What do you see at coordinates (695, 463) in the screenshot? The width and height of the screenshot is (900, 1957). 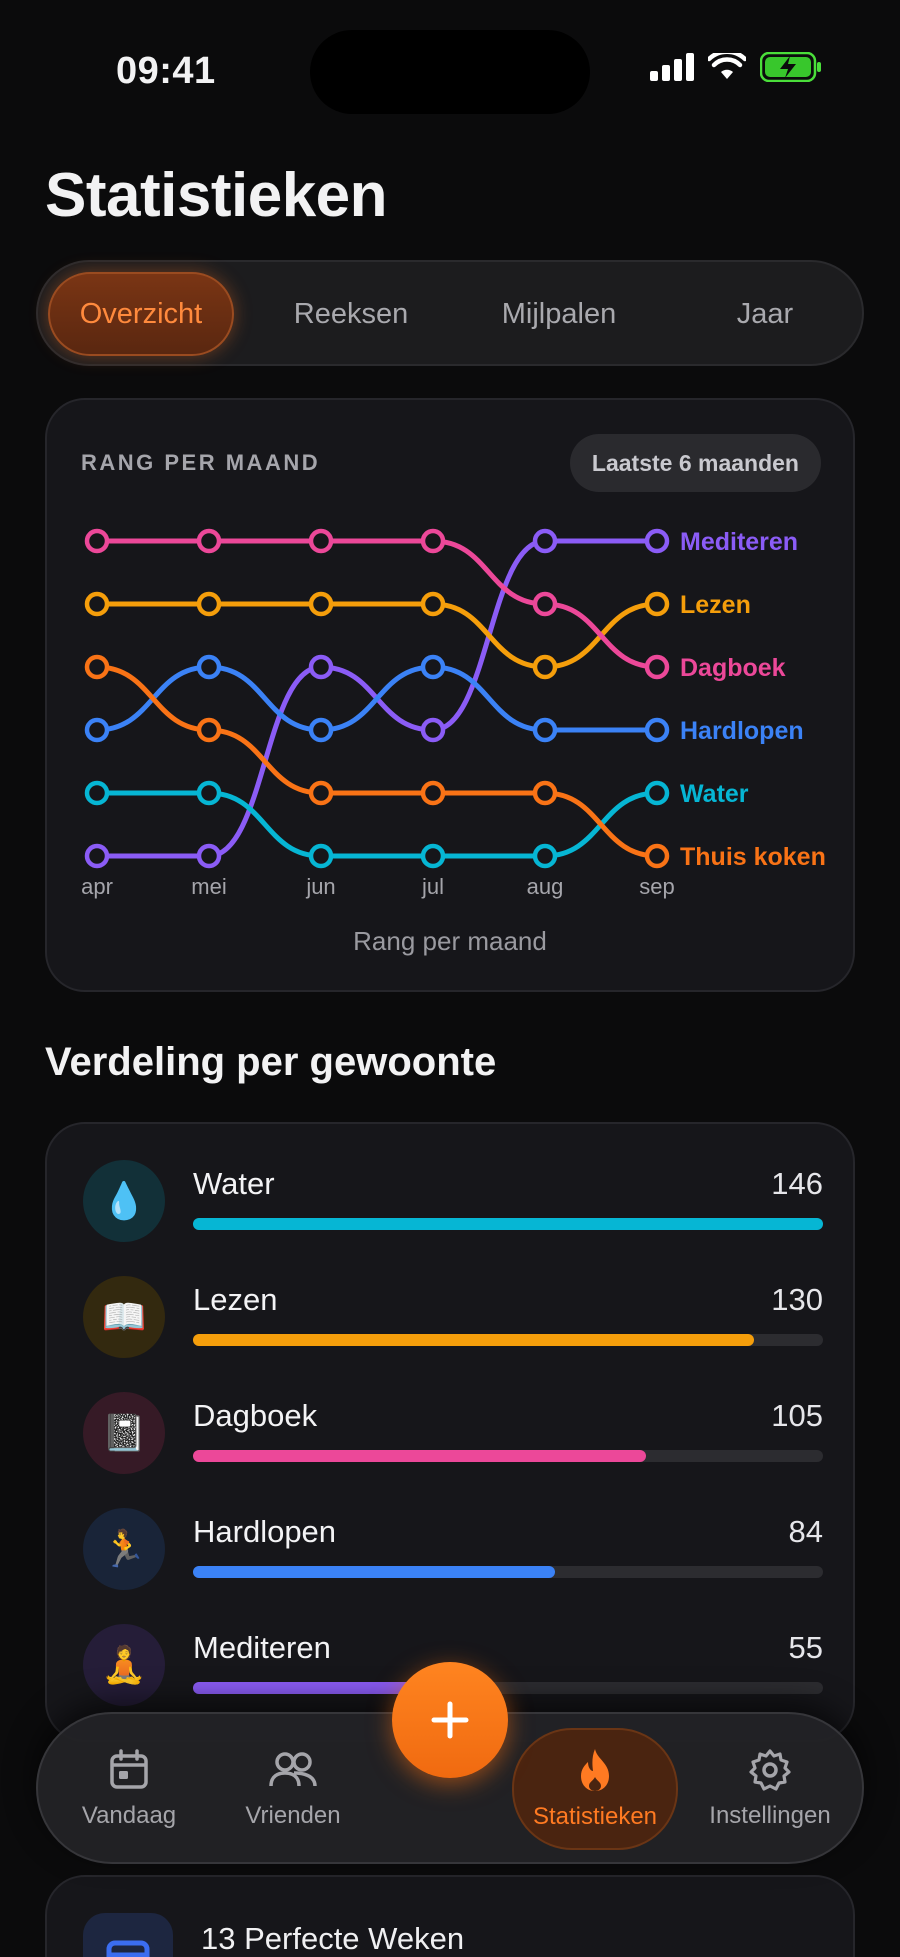 I see `period-selector: Laatste 6 maanden` at bounding box center [695, 463].